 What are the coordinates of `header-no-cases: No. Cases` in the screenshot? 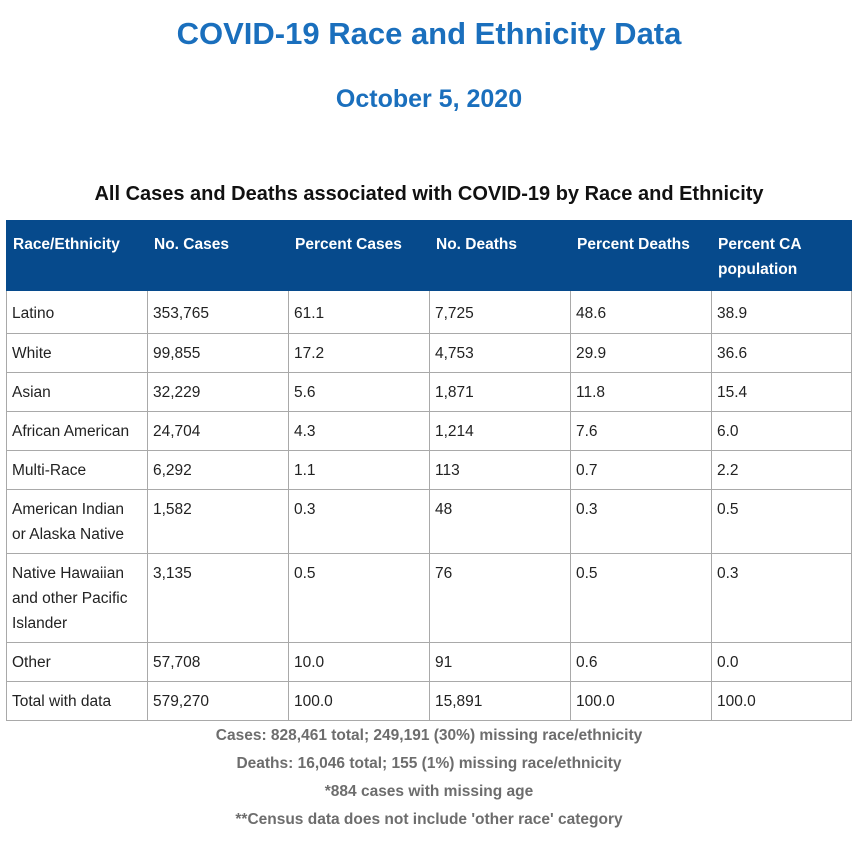 It's located at (218, 255).